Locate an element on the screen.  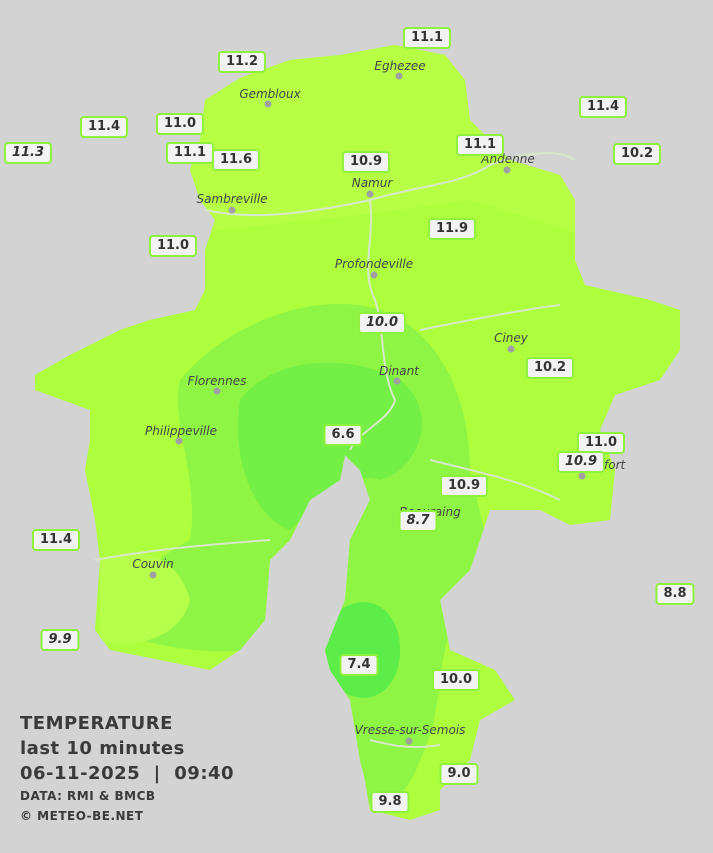
city-name: Vresse-sur-Semois is located at coordinates (410, 730).